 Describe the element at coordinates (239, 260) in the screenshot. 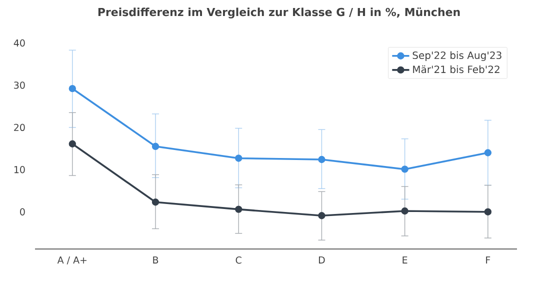

I see `x-tick-label: C` at that location.